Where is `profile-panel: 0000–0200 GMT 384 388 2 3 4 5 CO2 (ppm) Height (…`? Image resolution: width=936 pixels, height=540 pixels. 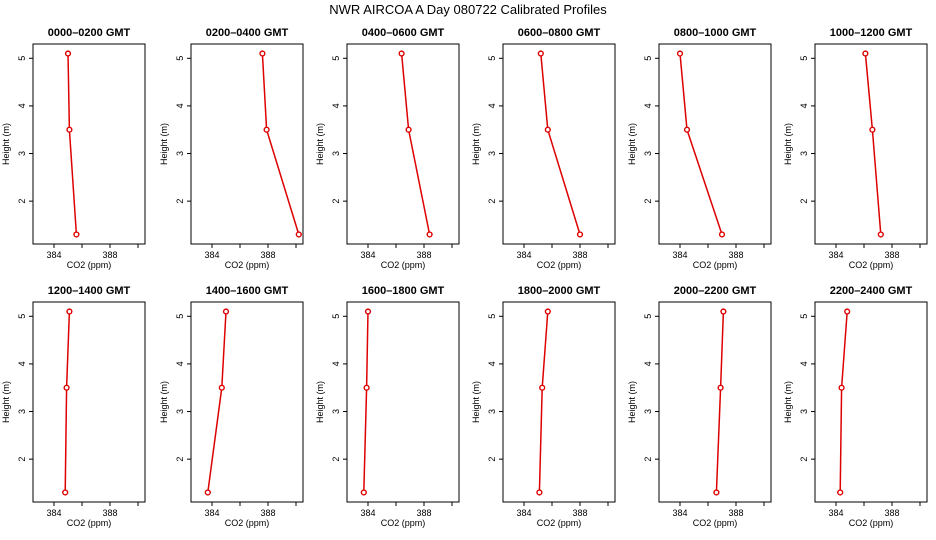 profile-panel: 0000–0200 GMT 384 388 2 3 4 5 CO2 (ppm) Height (… is located at coordinates (73, 148).